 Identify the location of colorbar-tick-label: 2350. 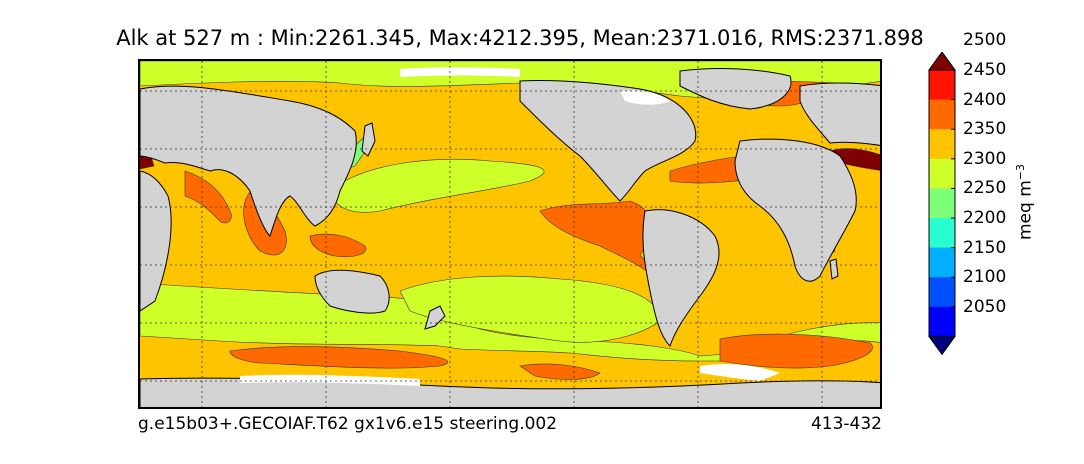
(985, 129).